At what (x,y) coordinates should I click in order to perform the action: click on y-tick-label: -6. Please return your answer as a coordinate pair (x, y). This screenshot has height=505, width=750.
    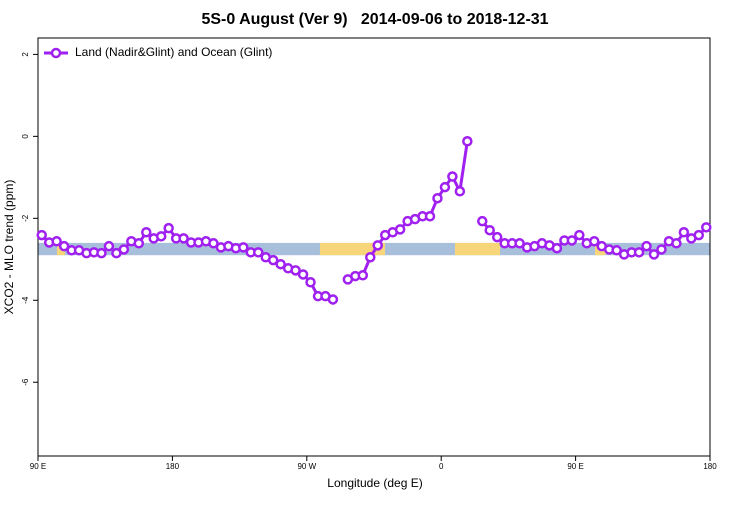
    Looking at the image, I should click on (25, 382).